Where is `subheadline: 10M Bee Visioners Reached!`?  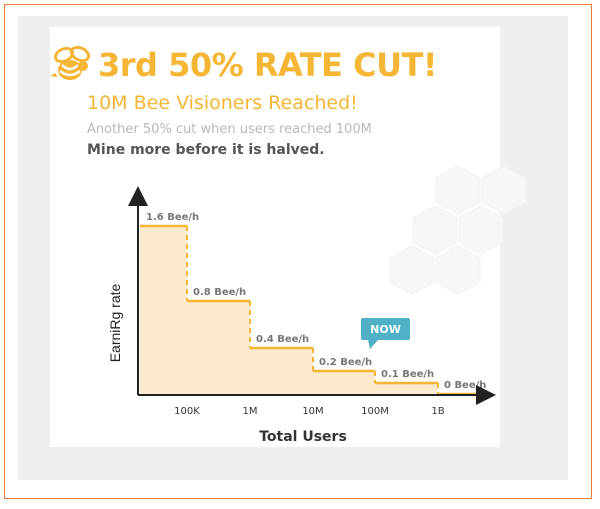
subheadline: 10M Bee Visioners Reached! is located at coordinates (222, 103).